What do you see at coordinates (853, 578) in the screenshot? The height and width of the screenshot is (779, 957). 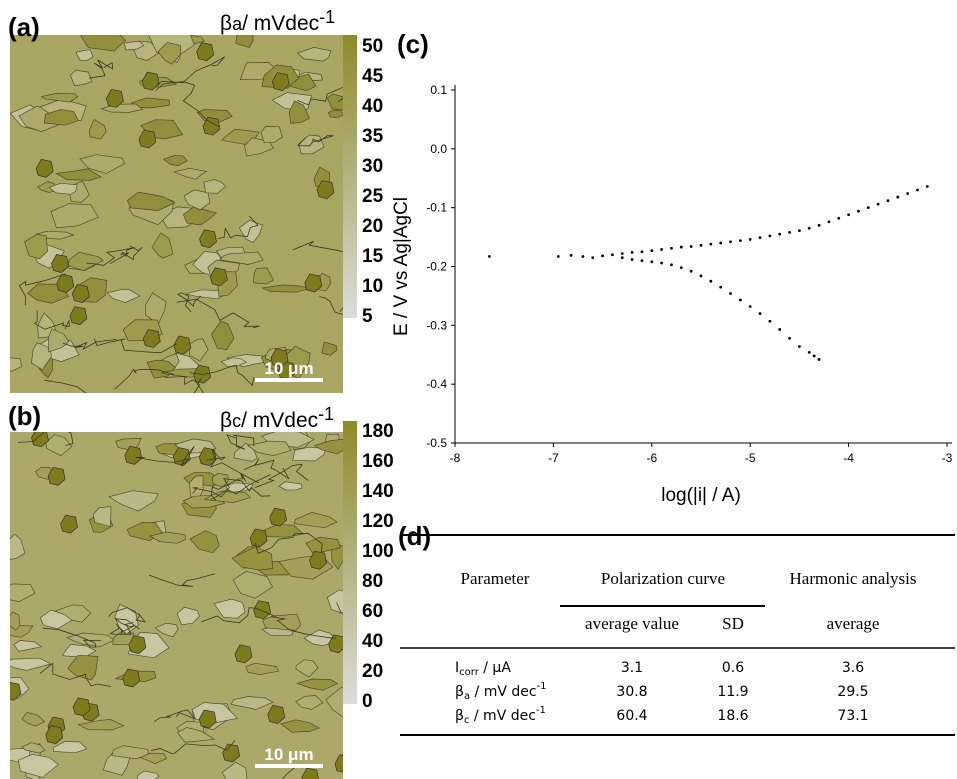 I see `table-header: Harmonic analysis` at bounding box center [853, 578].